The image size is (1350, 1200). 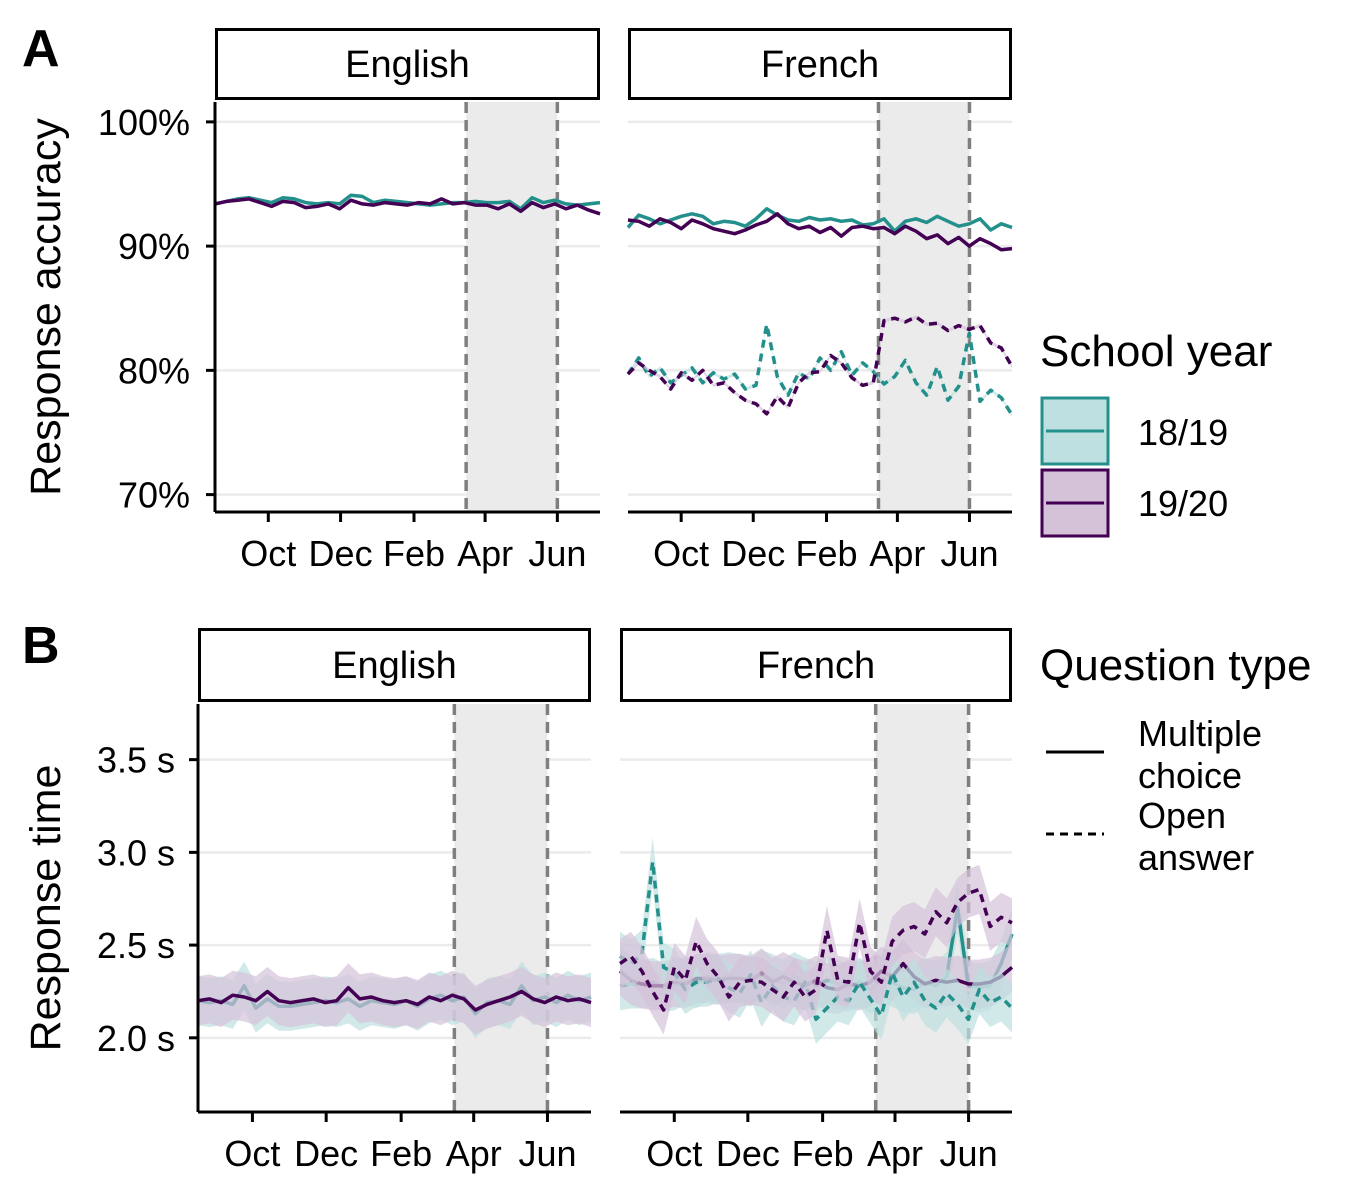 I want to click on legend-label-multiple-choice-line2: choice, so click(x=1190, y=775).